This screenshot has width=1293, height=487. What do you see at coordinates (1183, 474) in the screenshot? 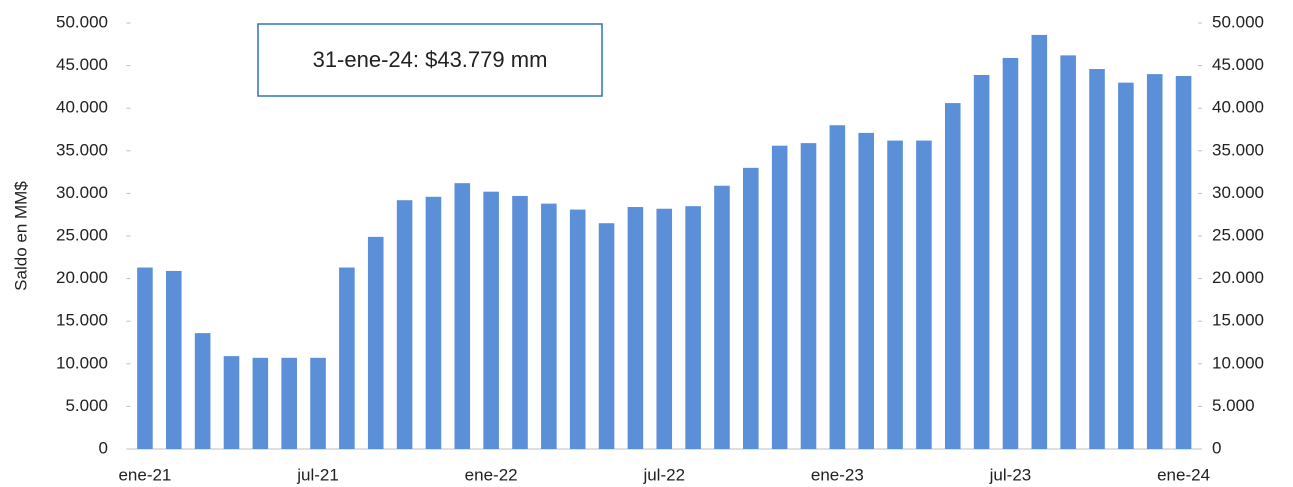
I see `x-tick-label: ene-24` at bounding box center [1183, 474].